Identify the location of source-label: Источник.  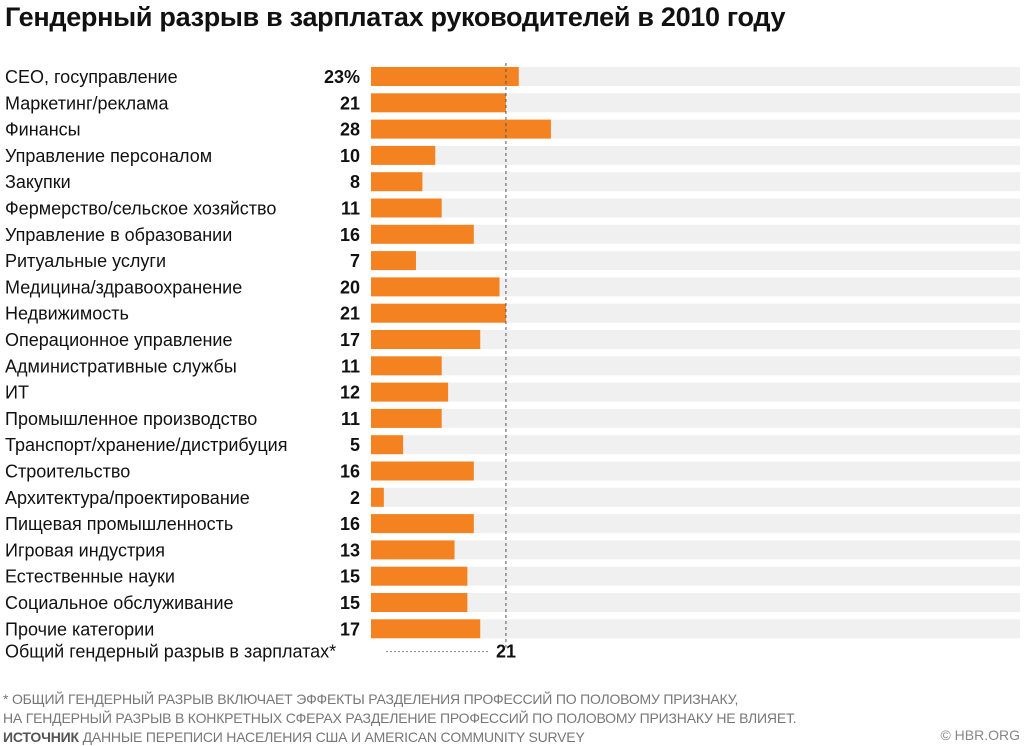
(41, 737).